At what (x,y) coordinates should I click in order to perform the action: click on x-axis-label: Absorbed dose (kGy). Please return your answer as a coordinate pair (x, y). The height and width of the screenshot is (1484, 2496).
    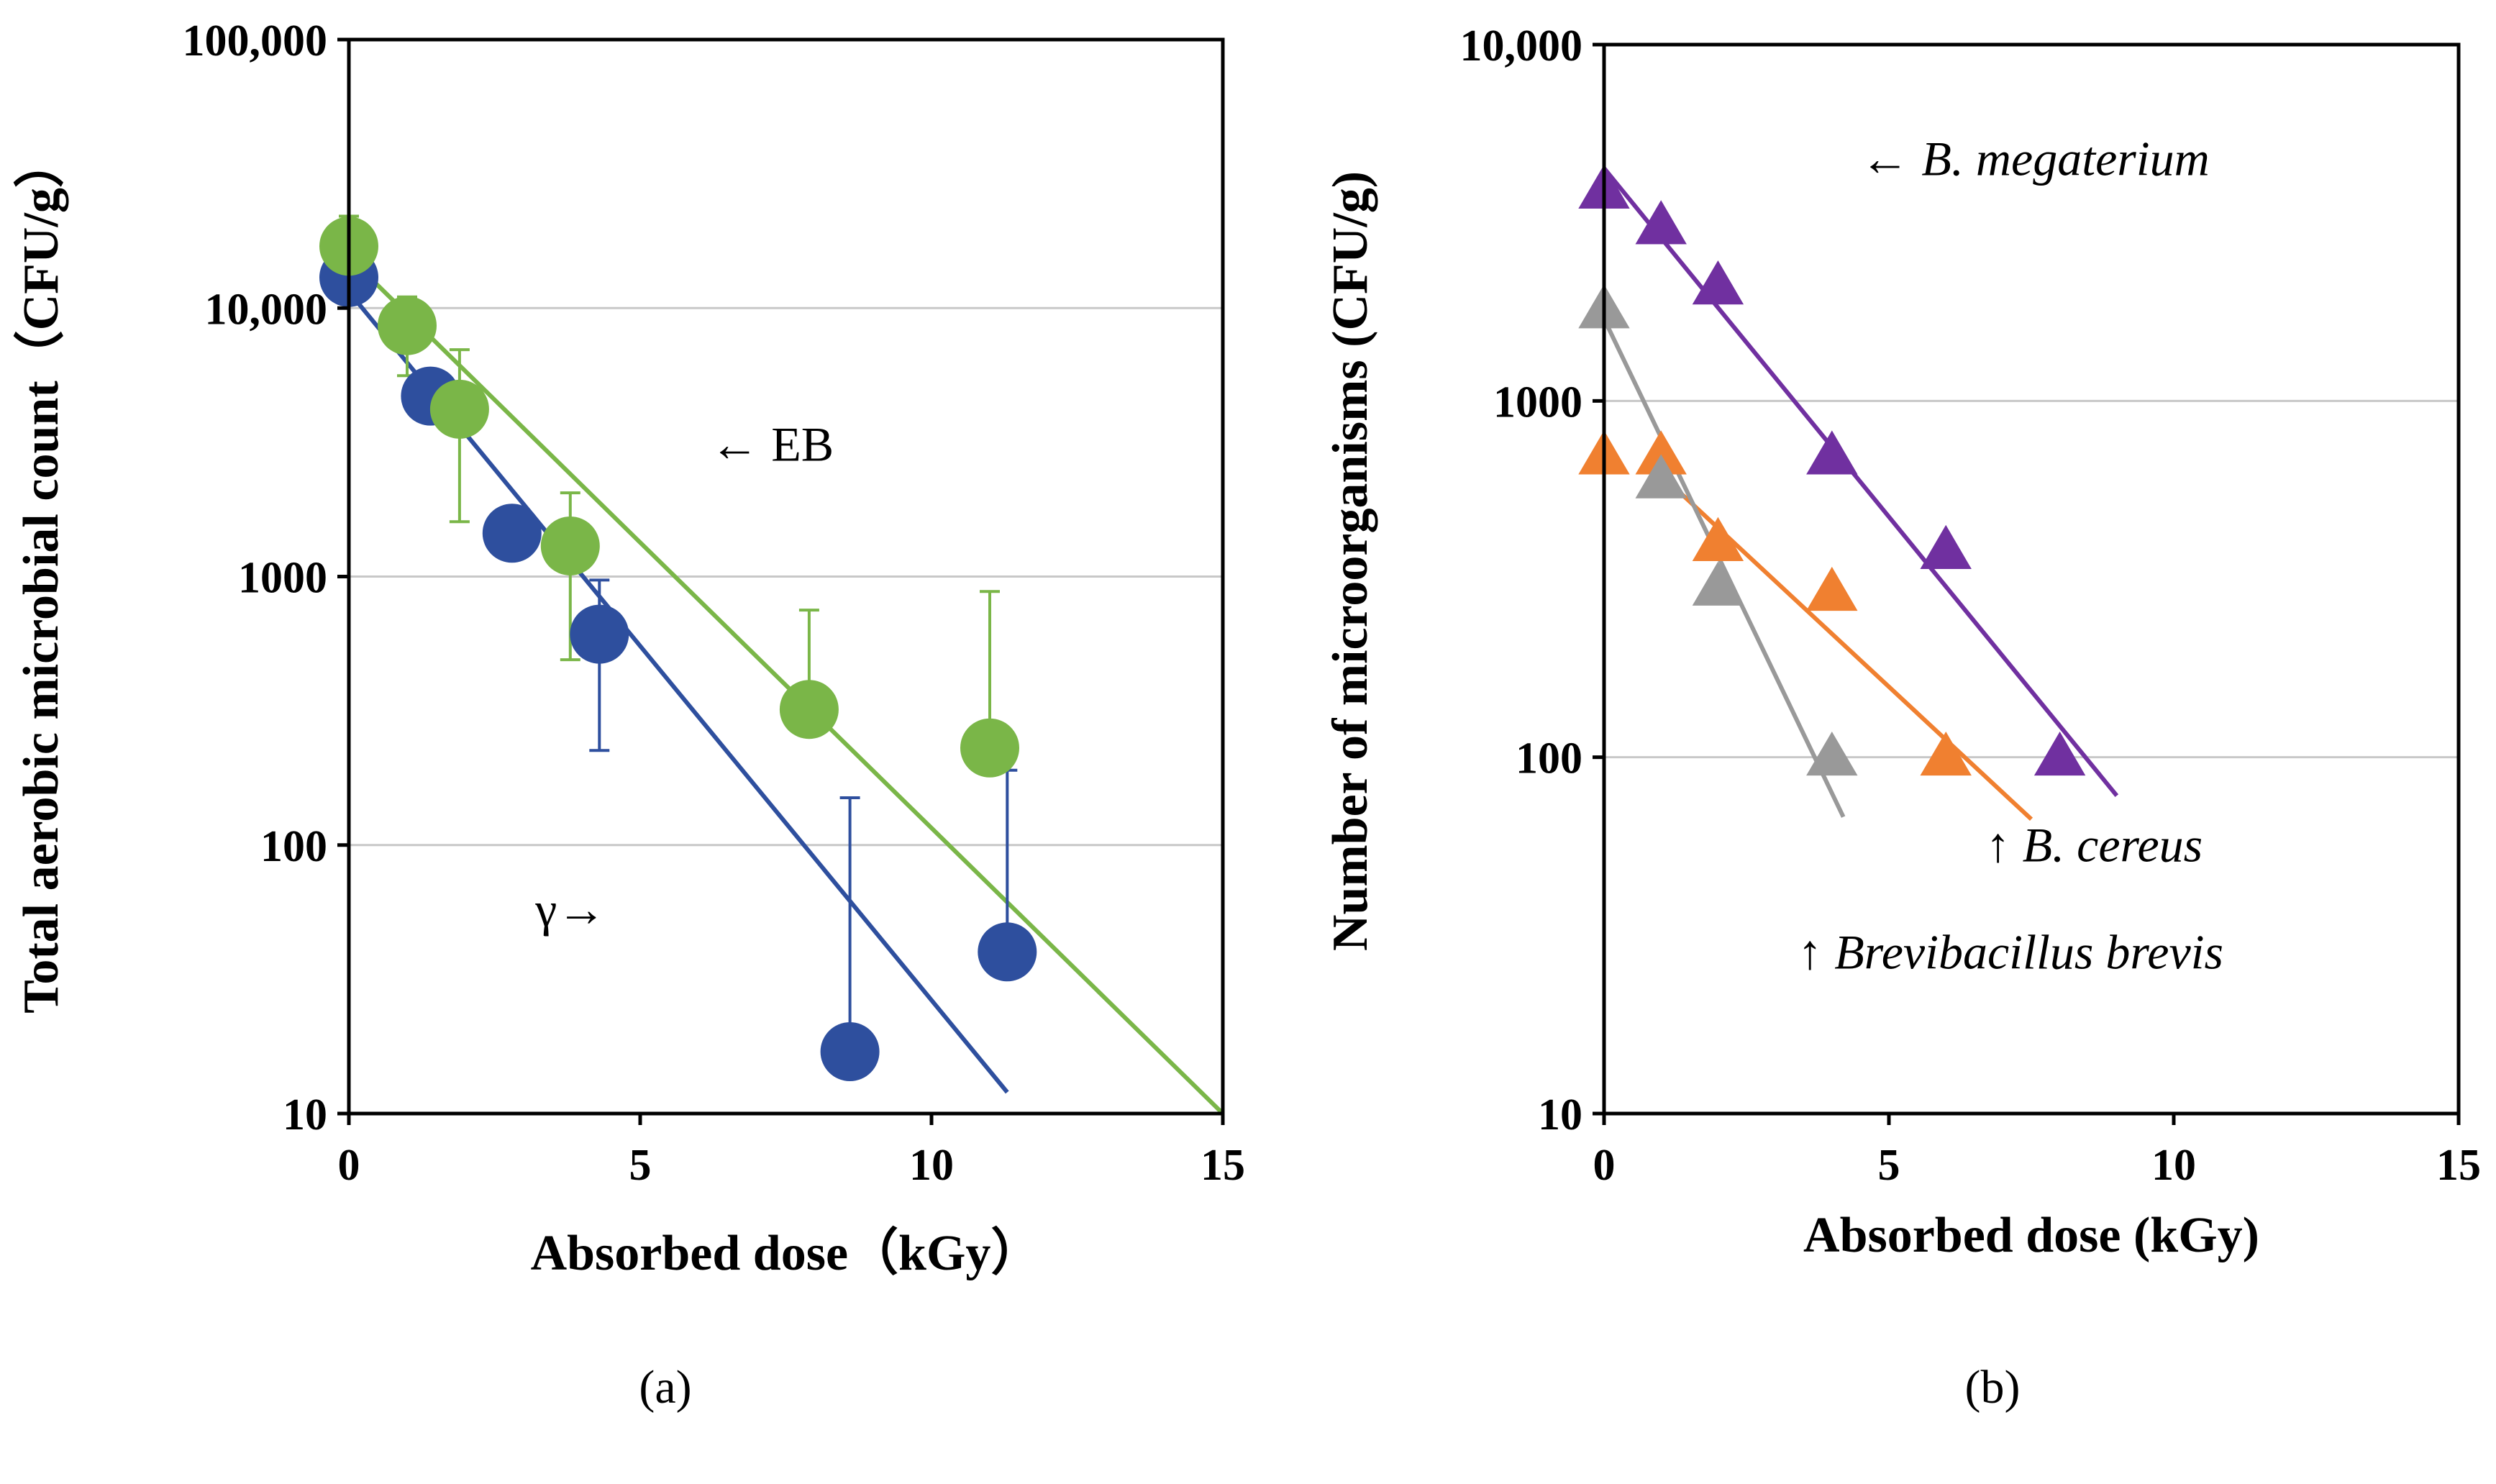
    Looking at the image, I should click on (2031, 1235).